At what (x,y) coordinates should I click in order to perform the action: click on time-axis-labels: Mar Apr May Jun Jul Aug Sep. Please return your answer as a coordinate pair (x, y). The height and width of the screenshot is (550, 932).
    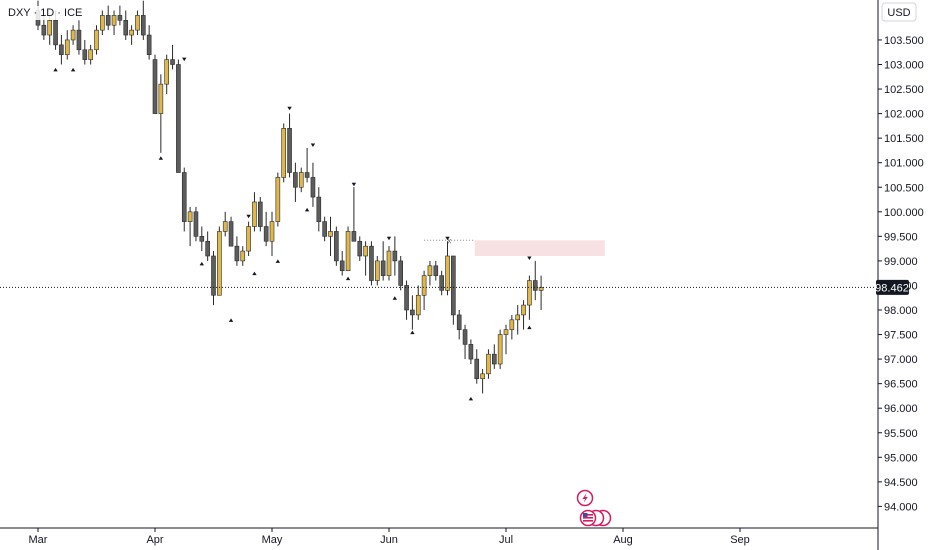
    Looking at the image, I should click on (389, 537).